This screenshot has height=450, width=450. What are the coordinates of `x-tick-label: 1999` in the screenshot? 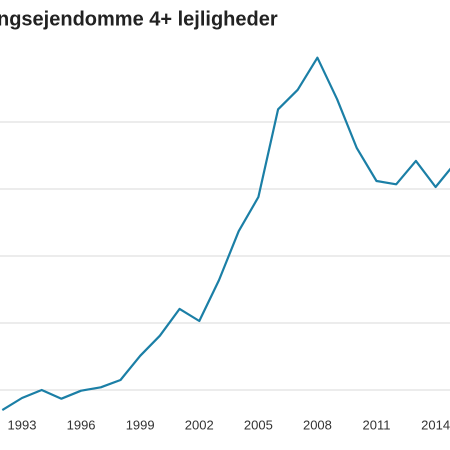 It's located at (140, 424).